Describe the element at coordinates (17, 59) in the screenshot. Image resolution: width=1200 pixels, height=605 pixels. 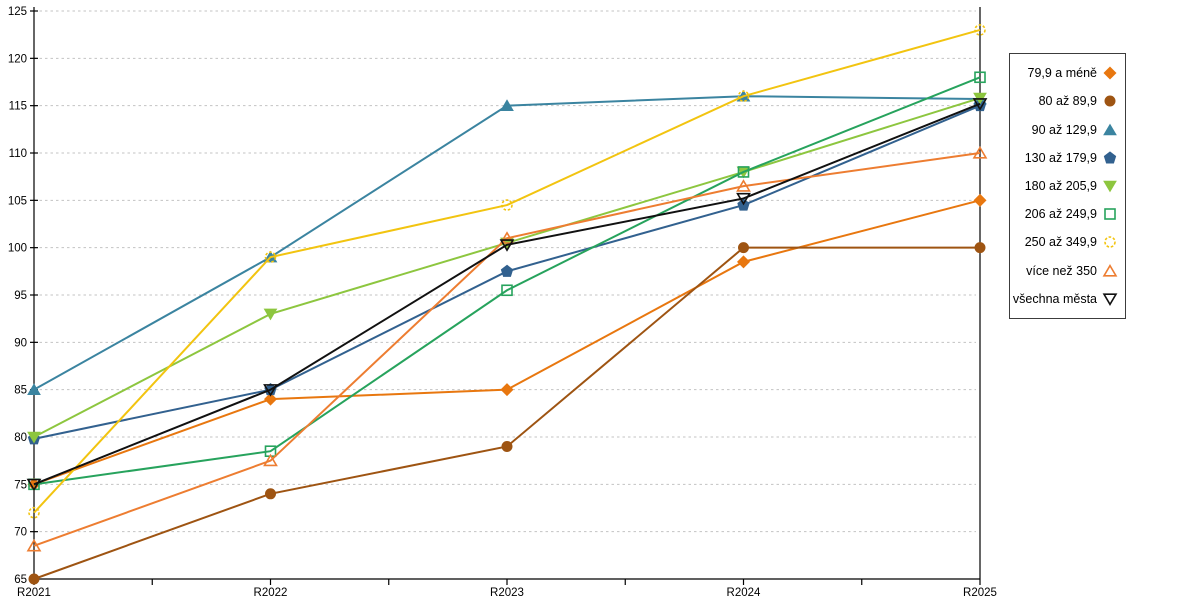
I see `y-tick-label: 120` at that location.